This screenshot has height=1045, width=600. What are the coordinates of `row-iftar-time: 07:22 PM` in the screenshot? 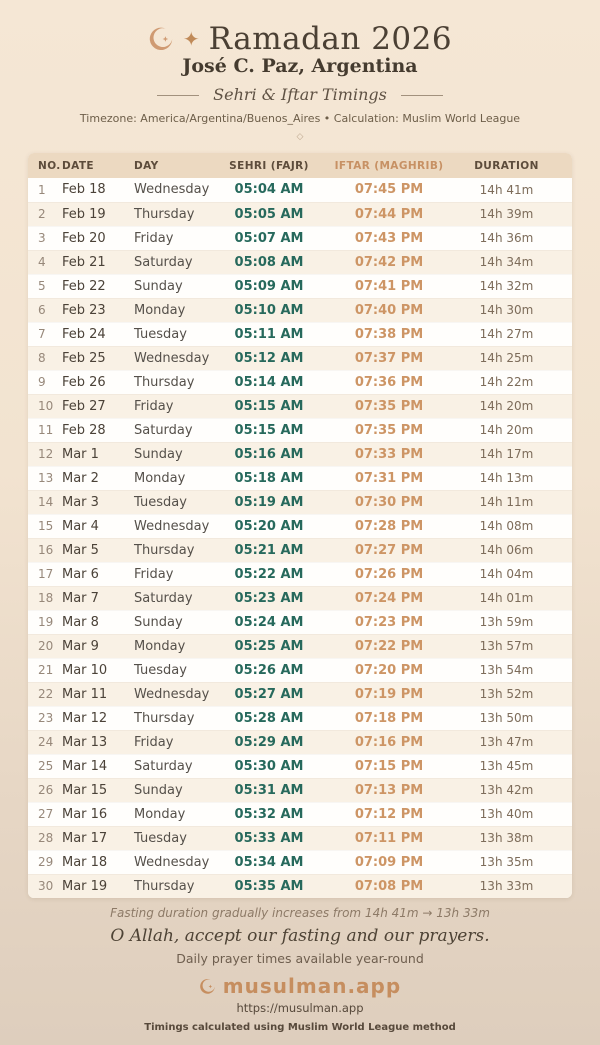 It's located at (389, 645).